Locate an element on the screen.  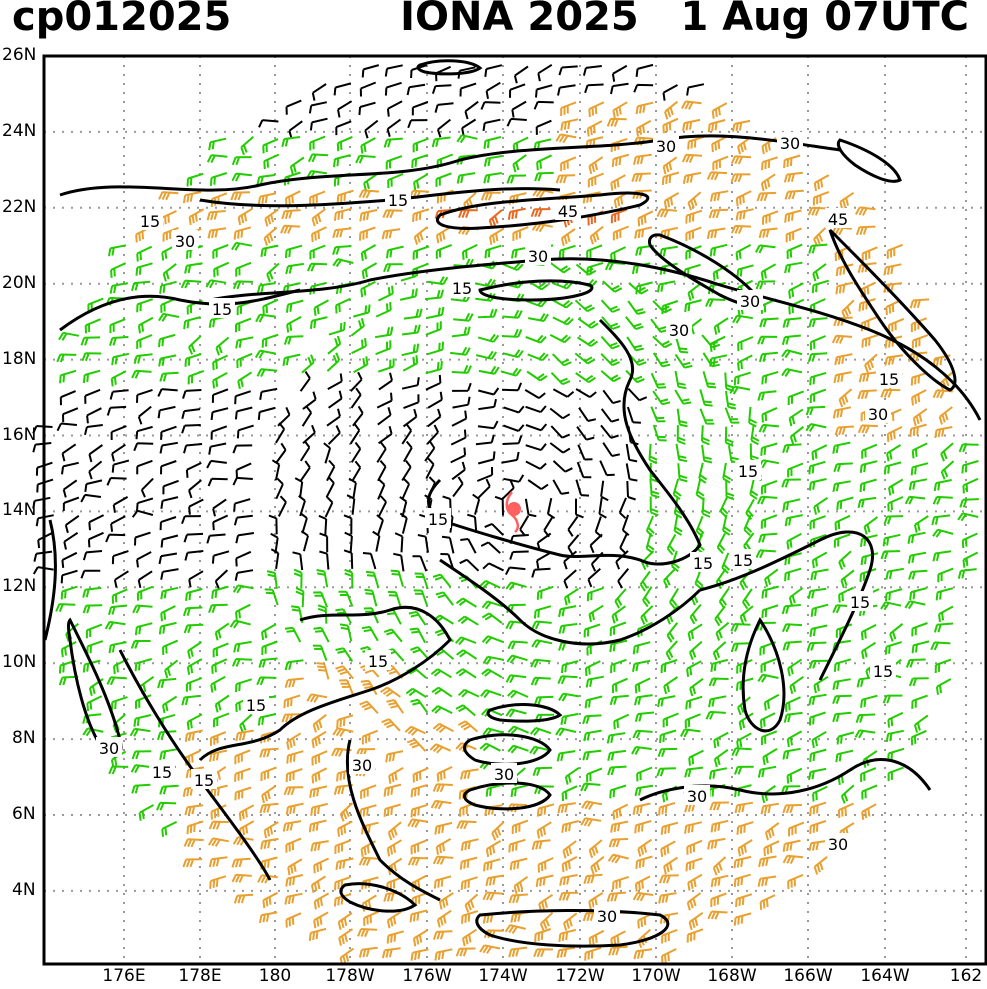
contour-label-bg is located at coordinates (504, 773).